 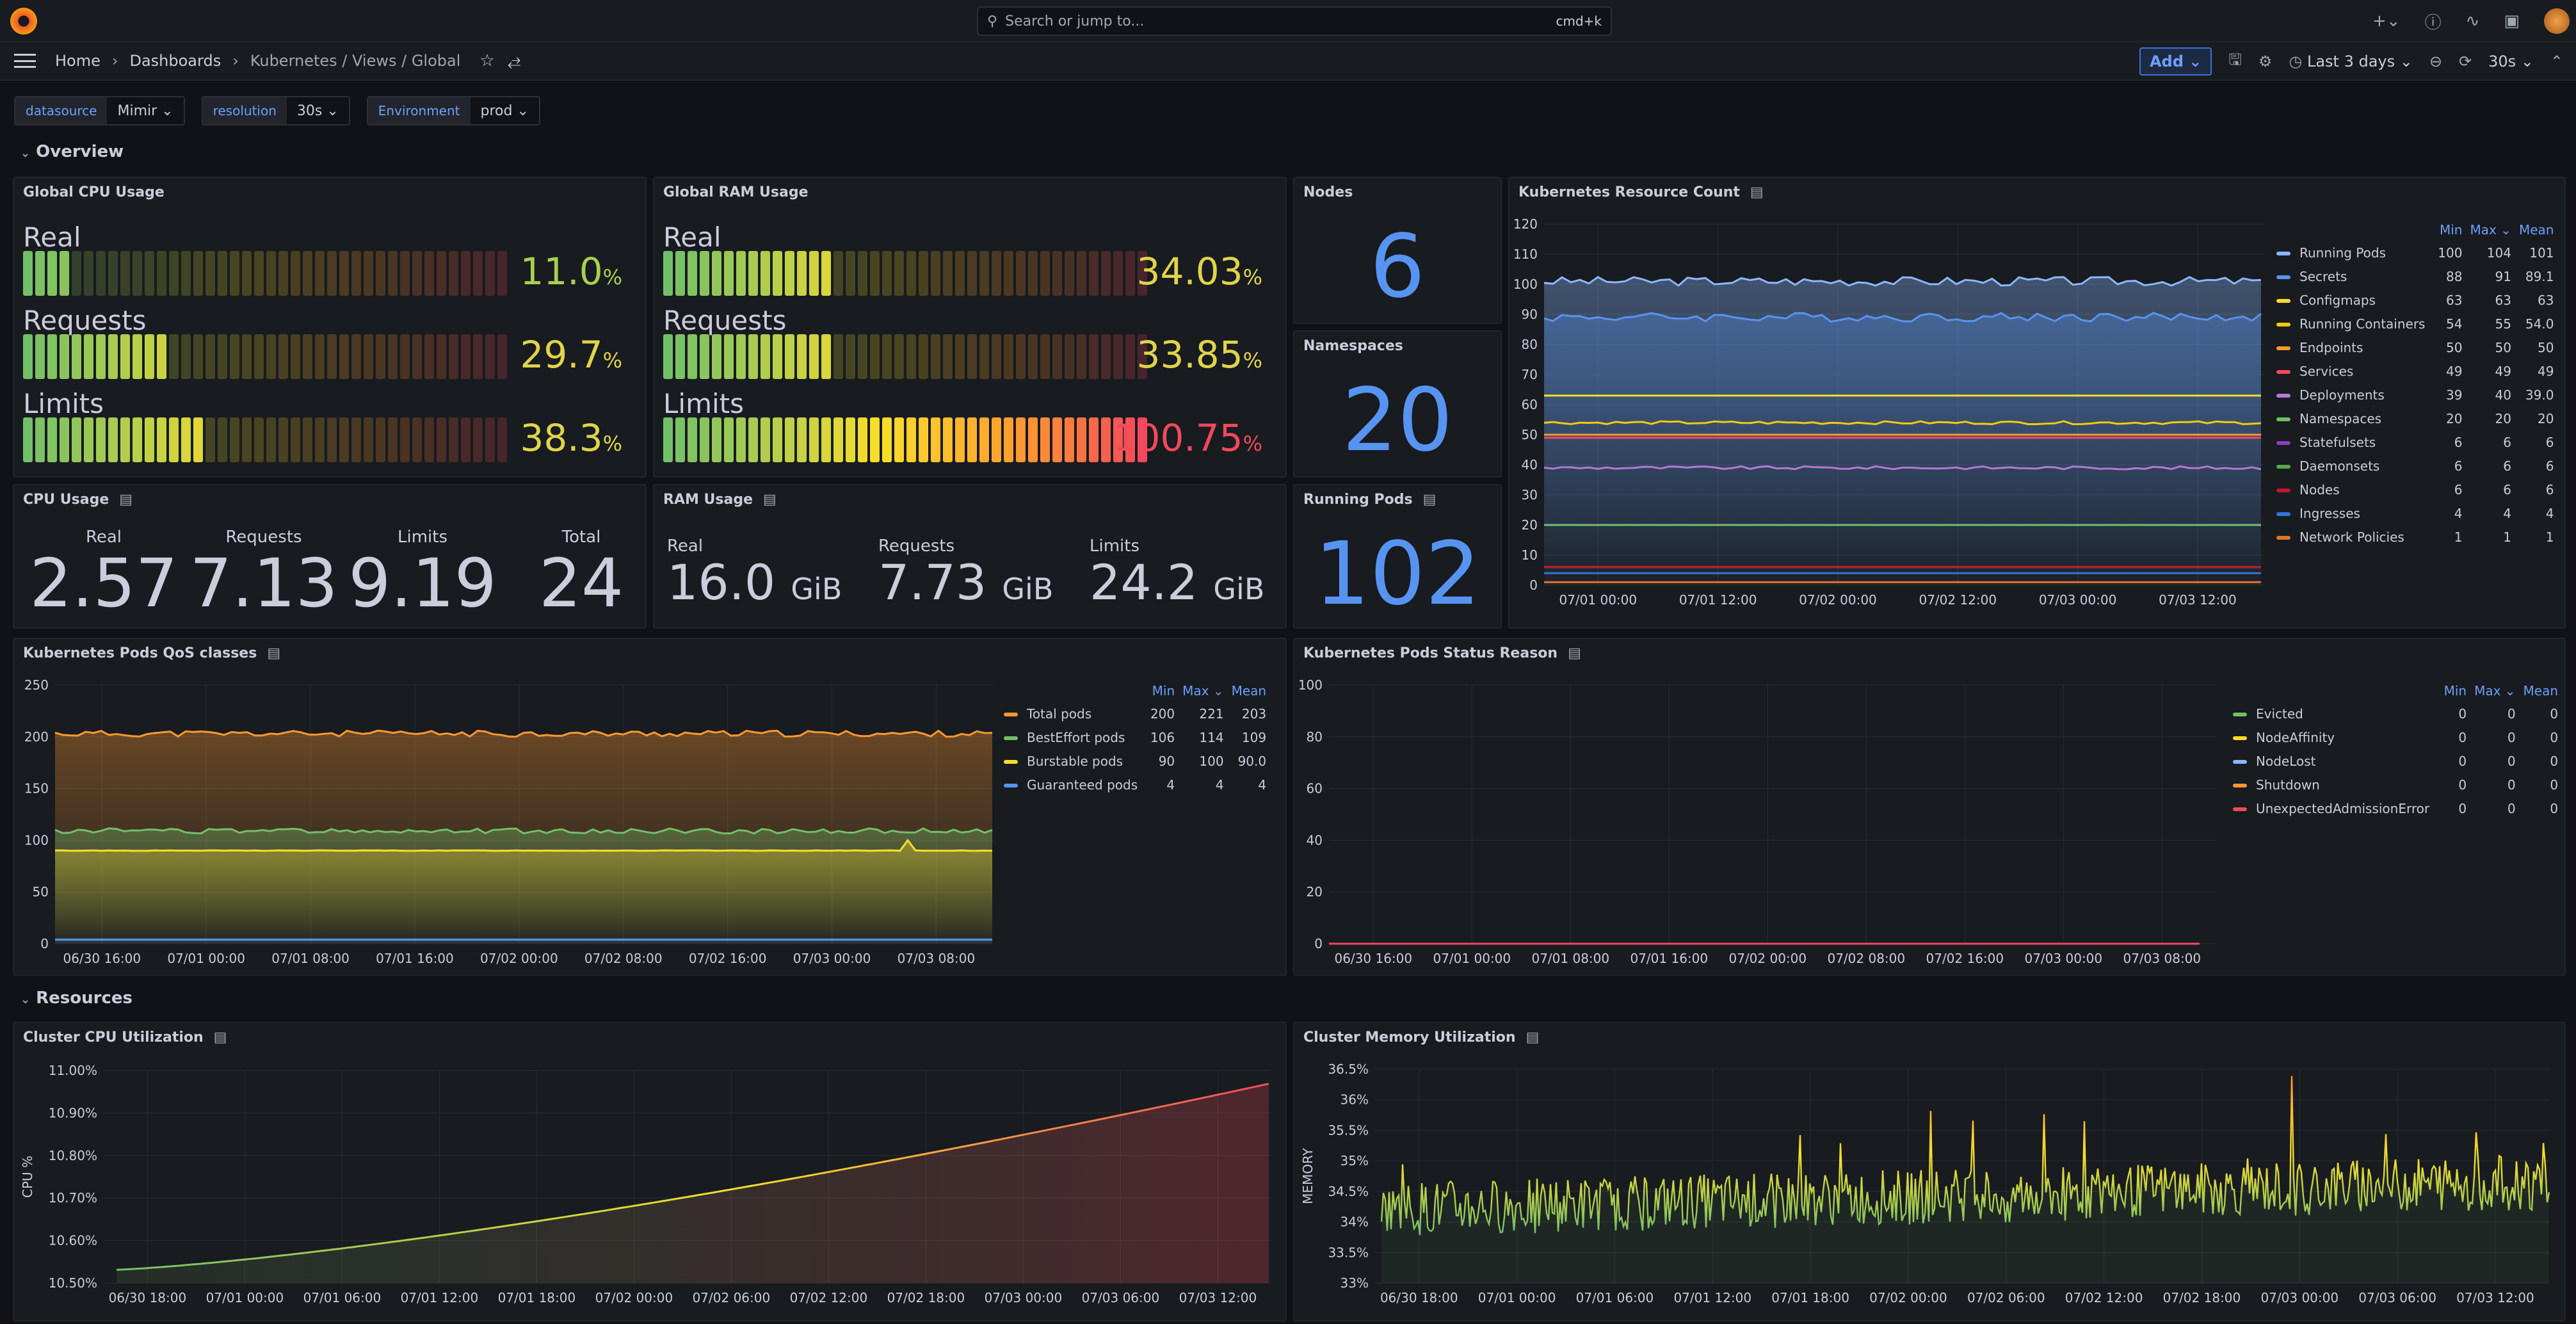 I want to click on legend-row: Total pods 200 221 203, so click(x=1135, y=713).